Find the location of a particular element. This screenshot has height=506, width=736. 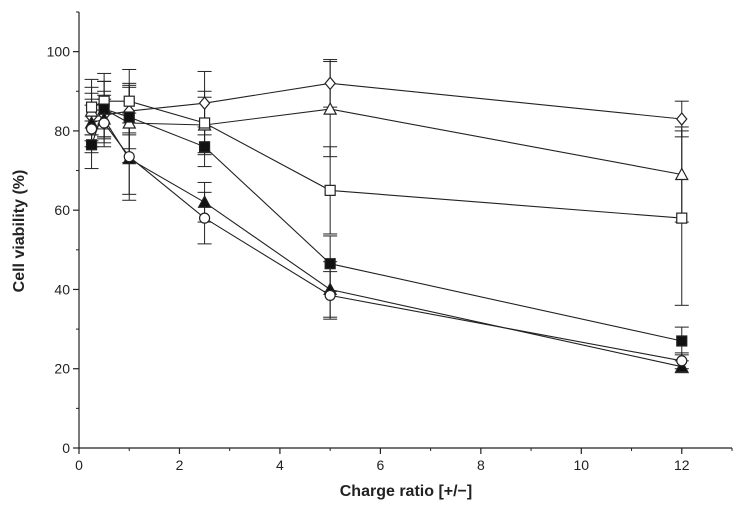

x-tick-label: 2 is located at coordinates (180, 465).